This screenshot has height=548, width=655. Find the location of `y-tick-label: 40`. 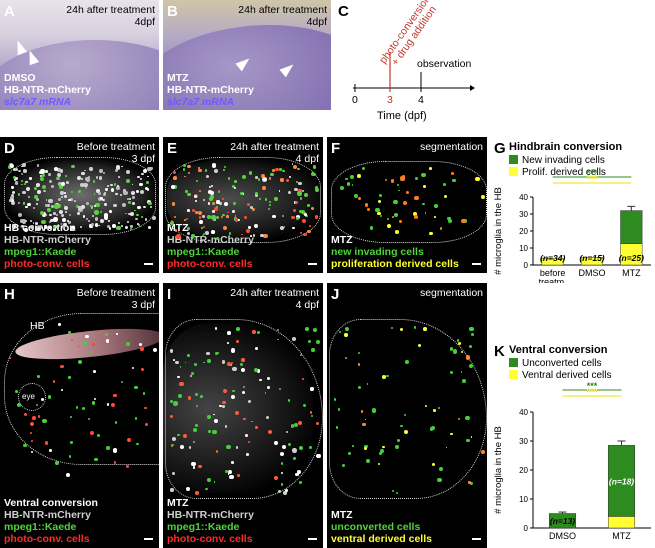

y-tick-label: 40 is located at coordinates (523, 412).